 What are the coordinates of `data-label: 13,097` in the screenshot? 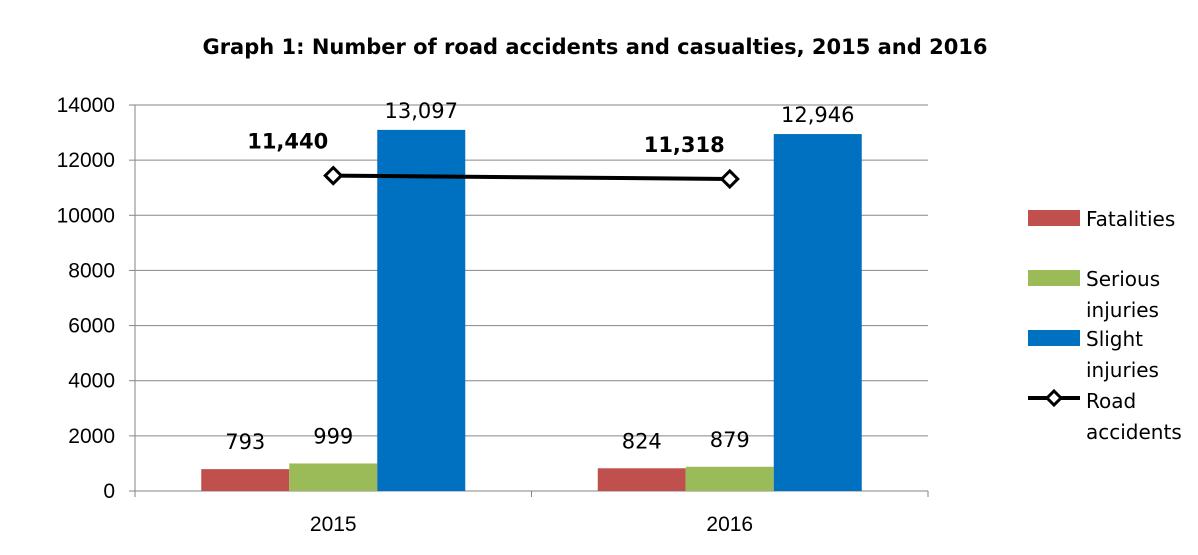 It's located at (421, 111).